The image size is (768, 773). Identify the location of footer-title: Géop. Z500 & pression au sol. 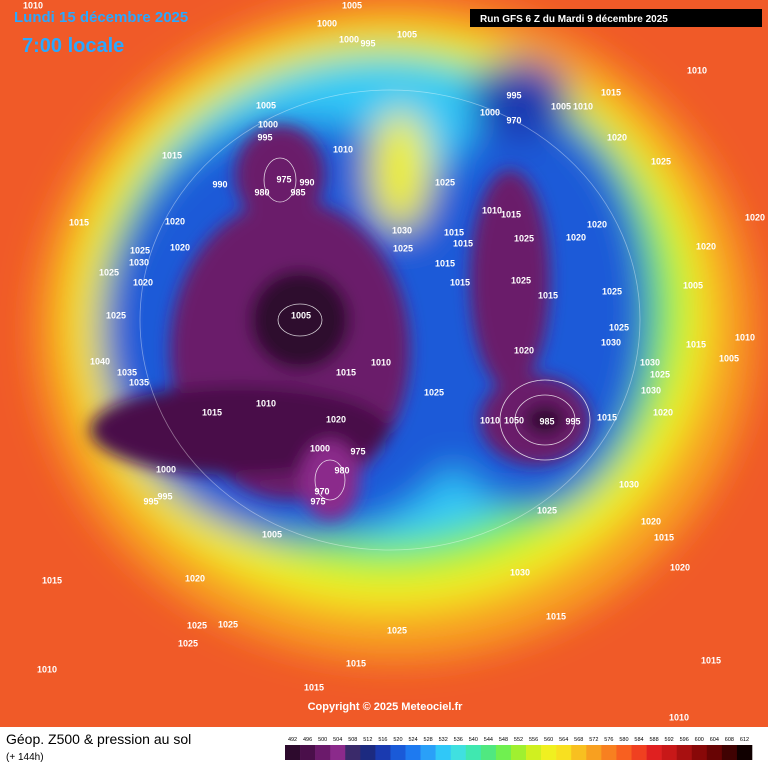
(98, 739).